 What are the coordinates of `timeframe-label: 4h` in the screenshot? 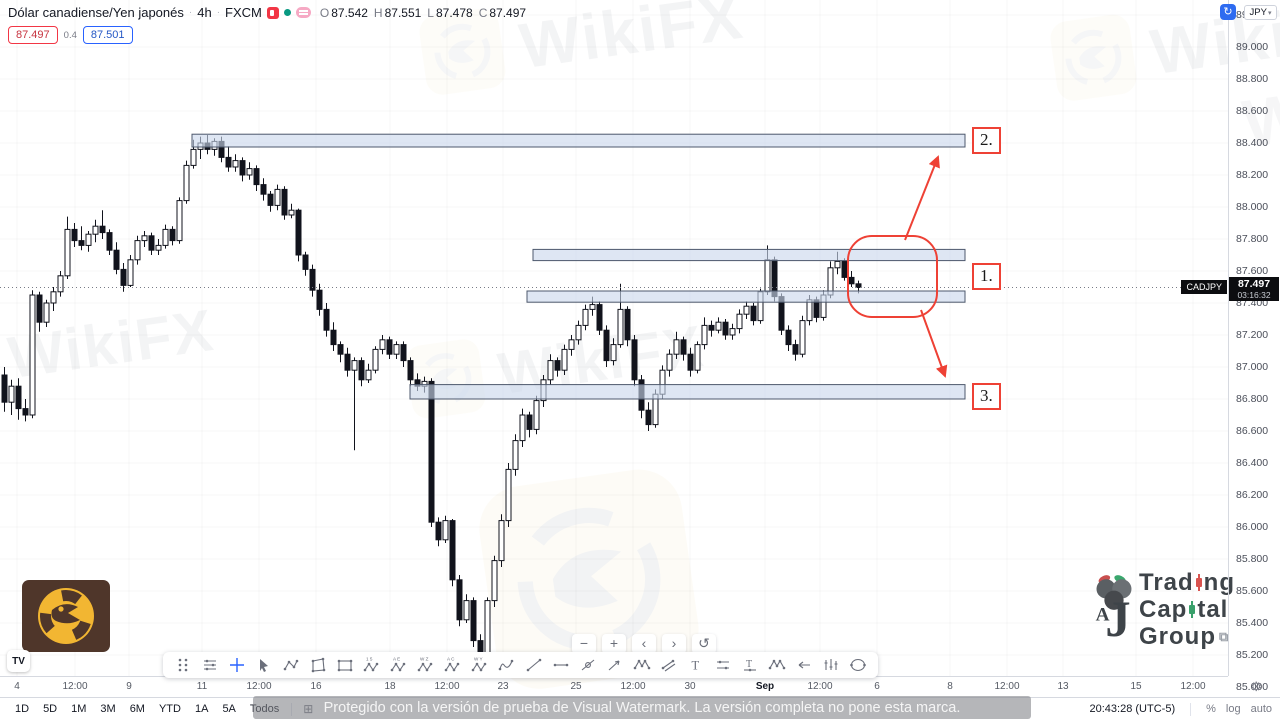 It's located at (204, 12).